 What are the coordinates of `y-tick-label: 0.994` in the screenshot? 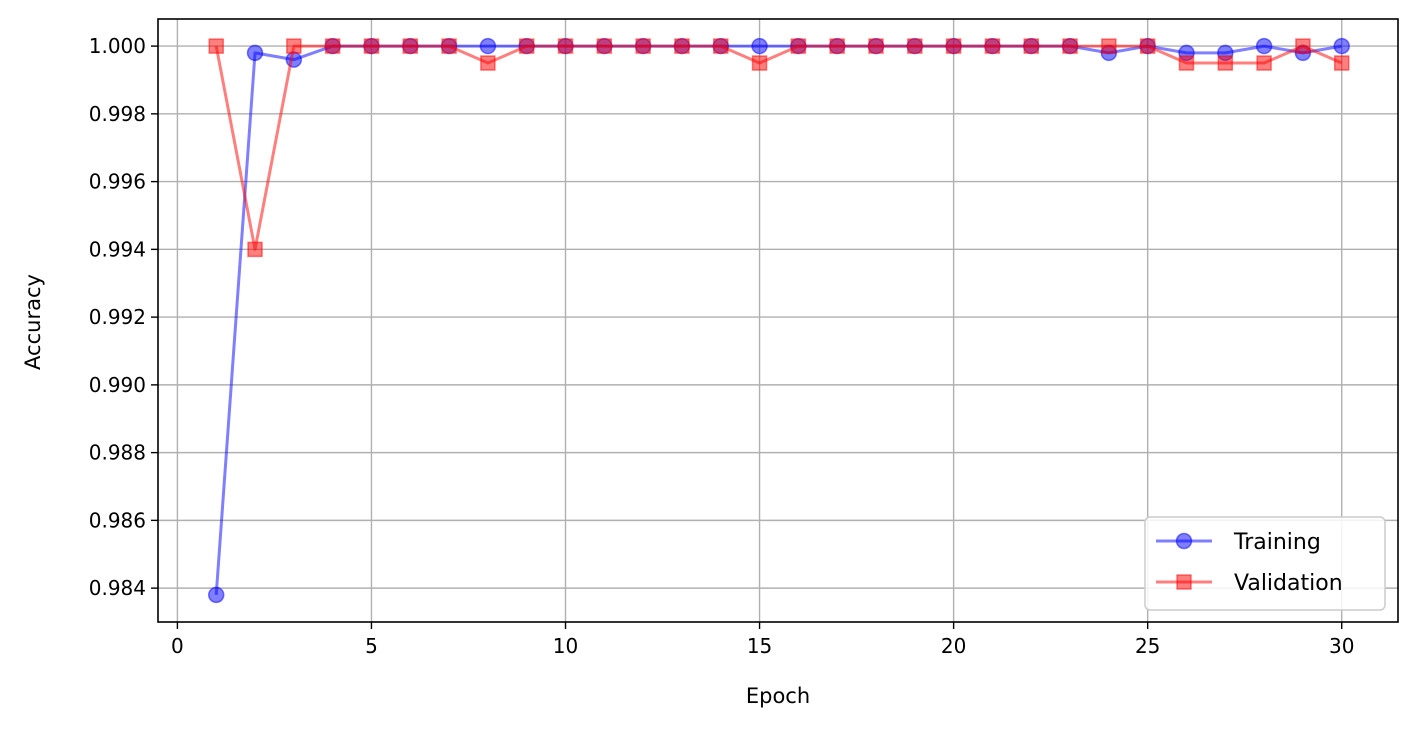 It's located at (117, 249).